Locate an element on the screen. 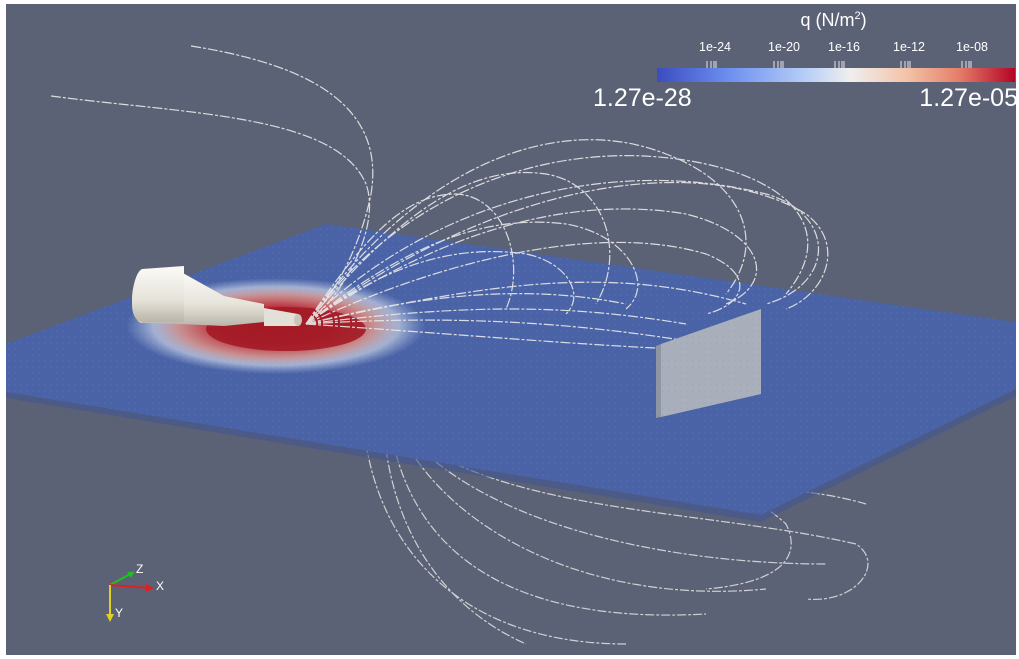 The image size is (1019, 659). colorbar-ticks: 1e-24 1e-20 1e-16 1e-12 1e-08 is located at coordinates (833, 49).